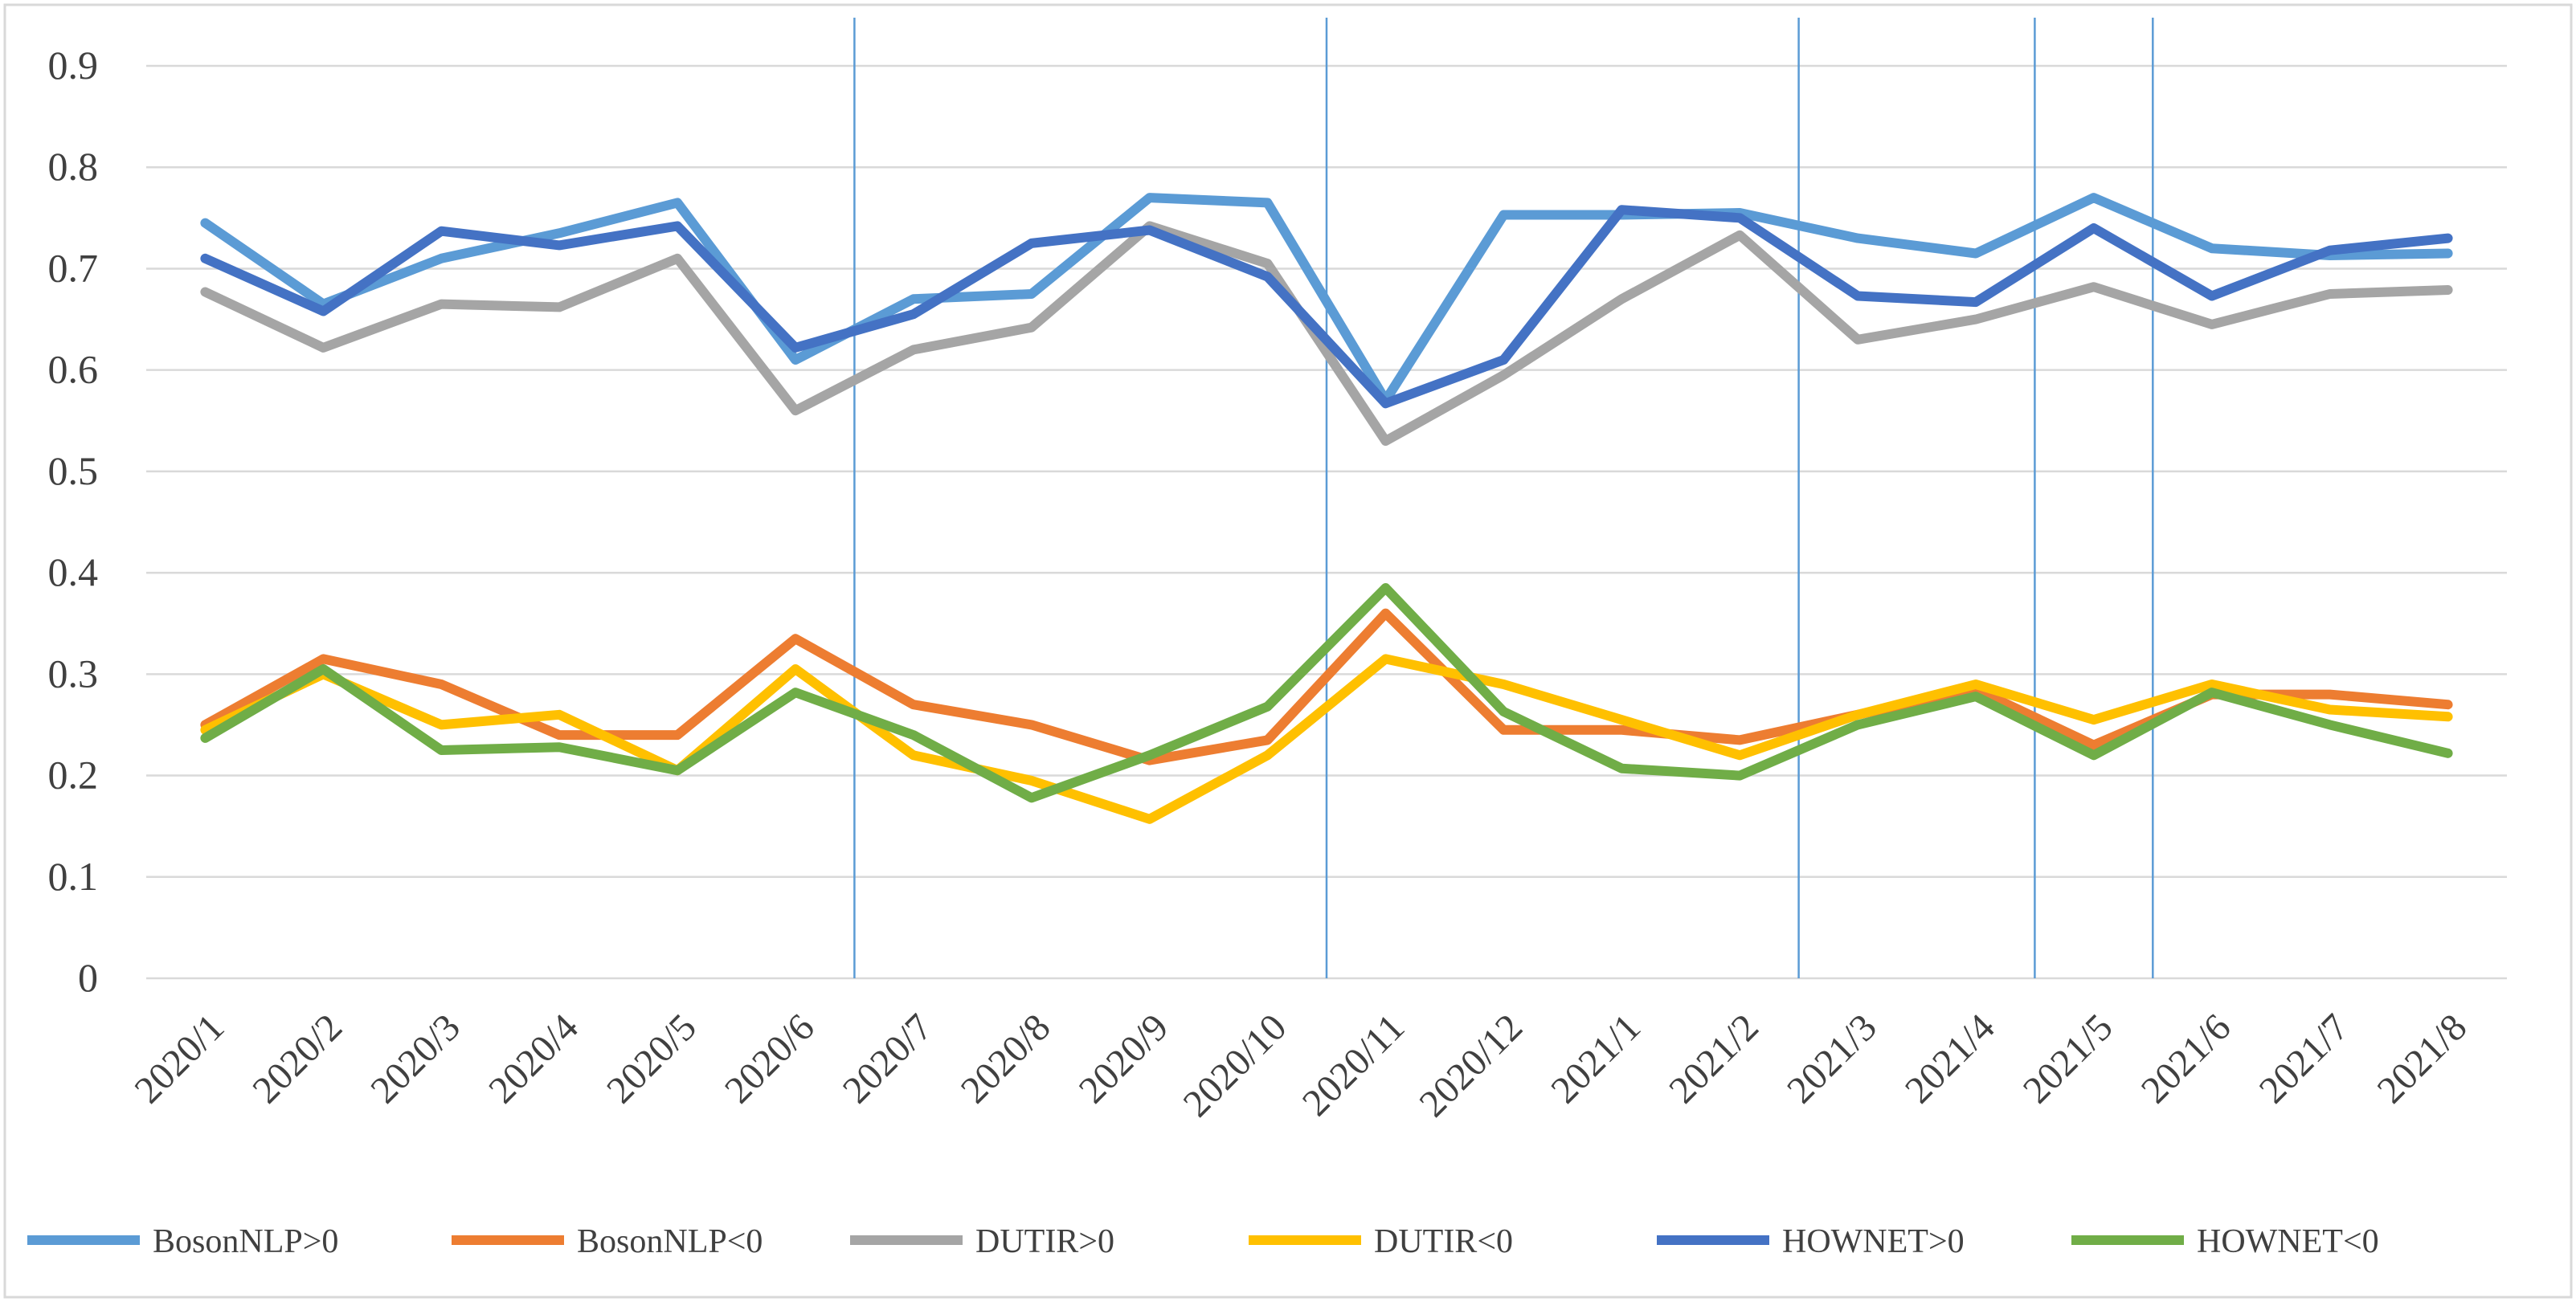  What do you see at coordinates (1443, 1241) in the screenshot?
I see `legend-label: DUTIR<0` at bounding box center [1443, 1241].